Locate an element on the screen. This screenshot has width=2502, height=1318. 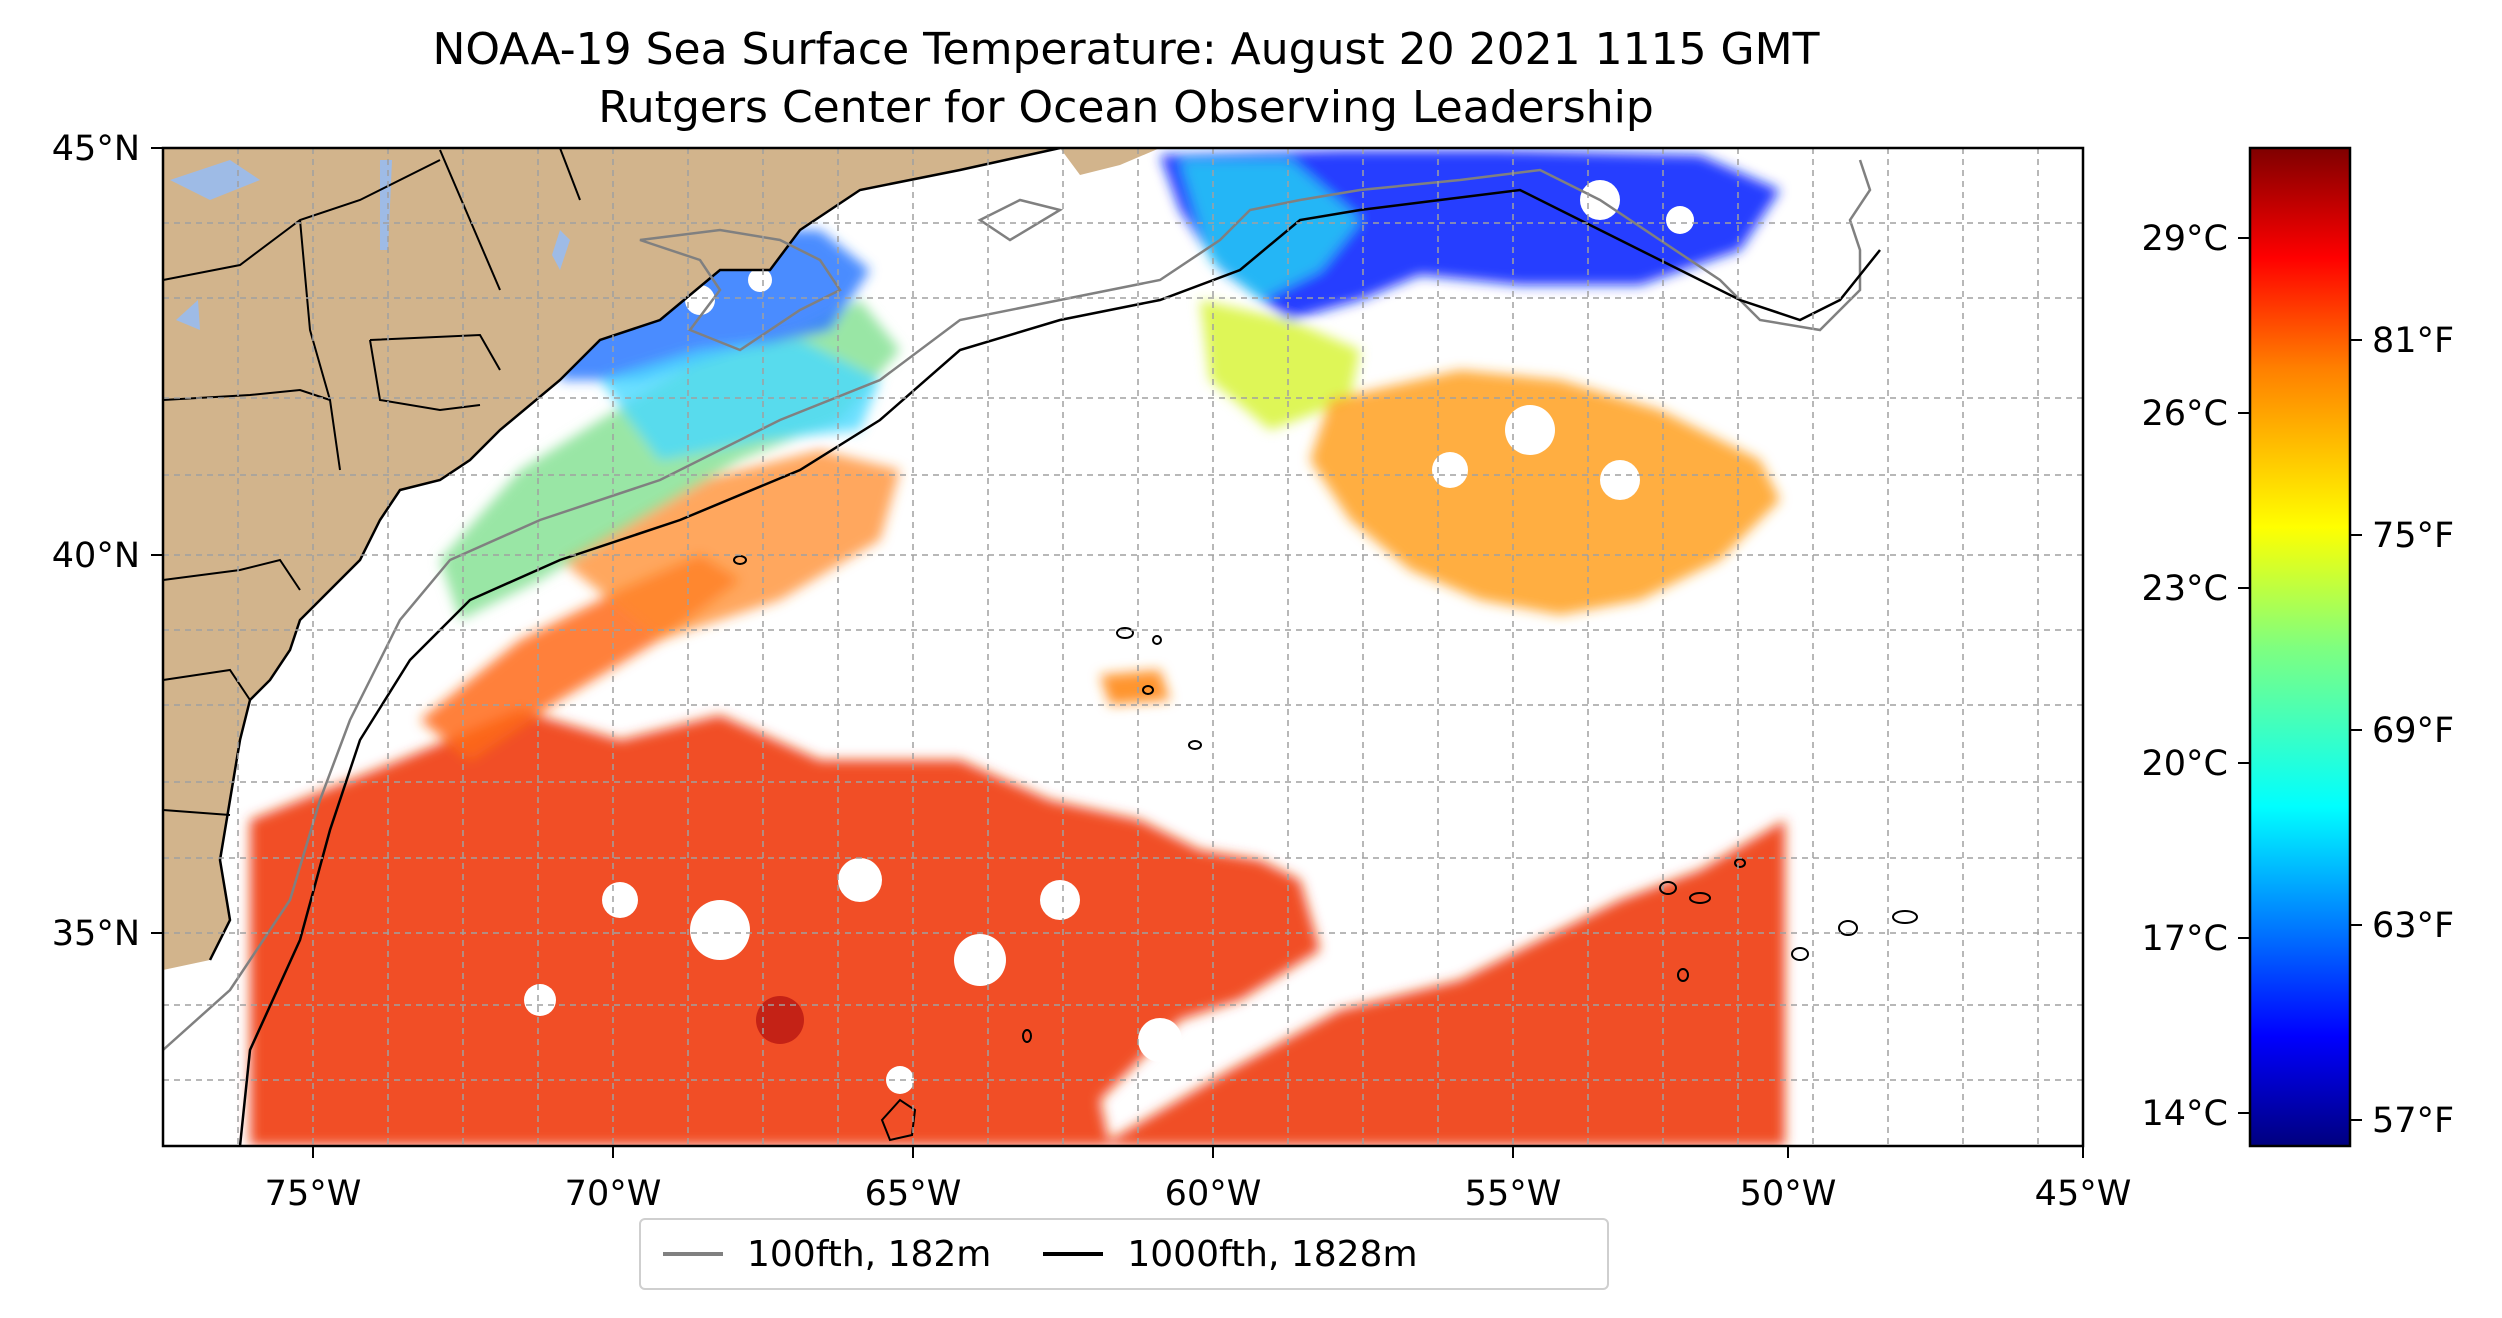
sst-gulfstream-north is located at coordinates (730, 545).